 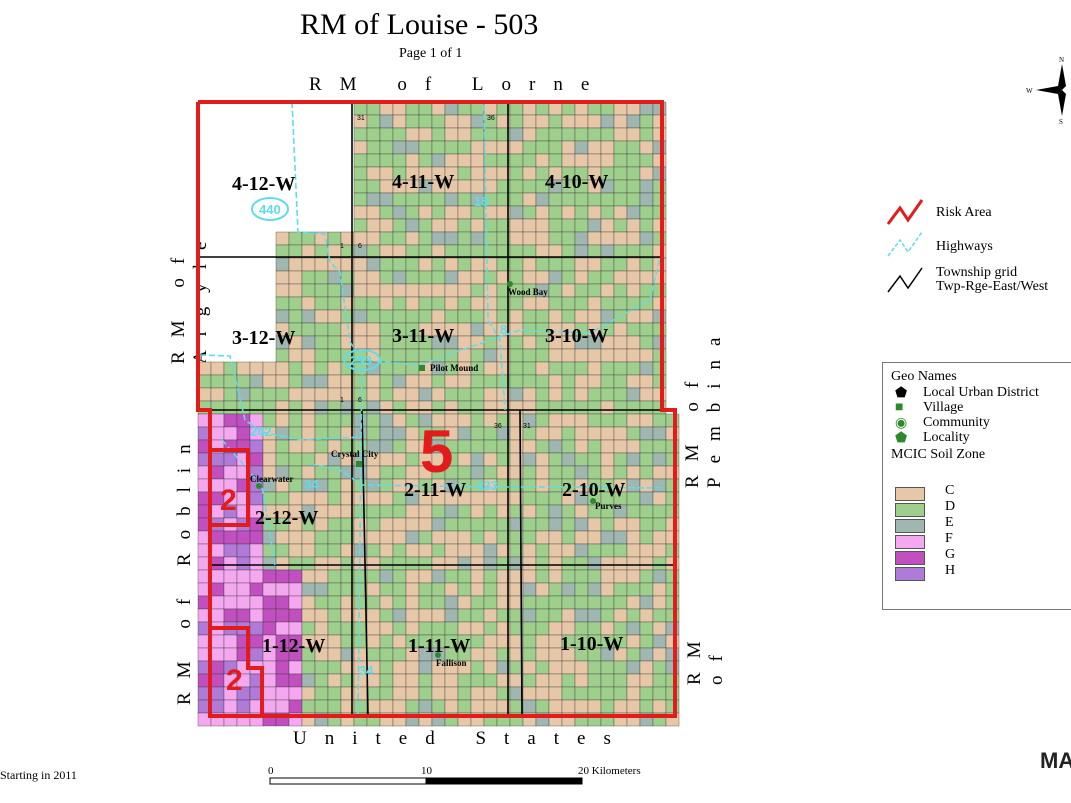 I want to click on agency-logo: MA, so click(x=1055, y=760).